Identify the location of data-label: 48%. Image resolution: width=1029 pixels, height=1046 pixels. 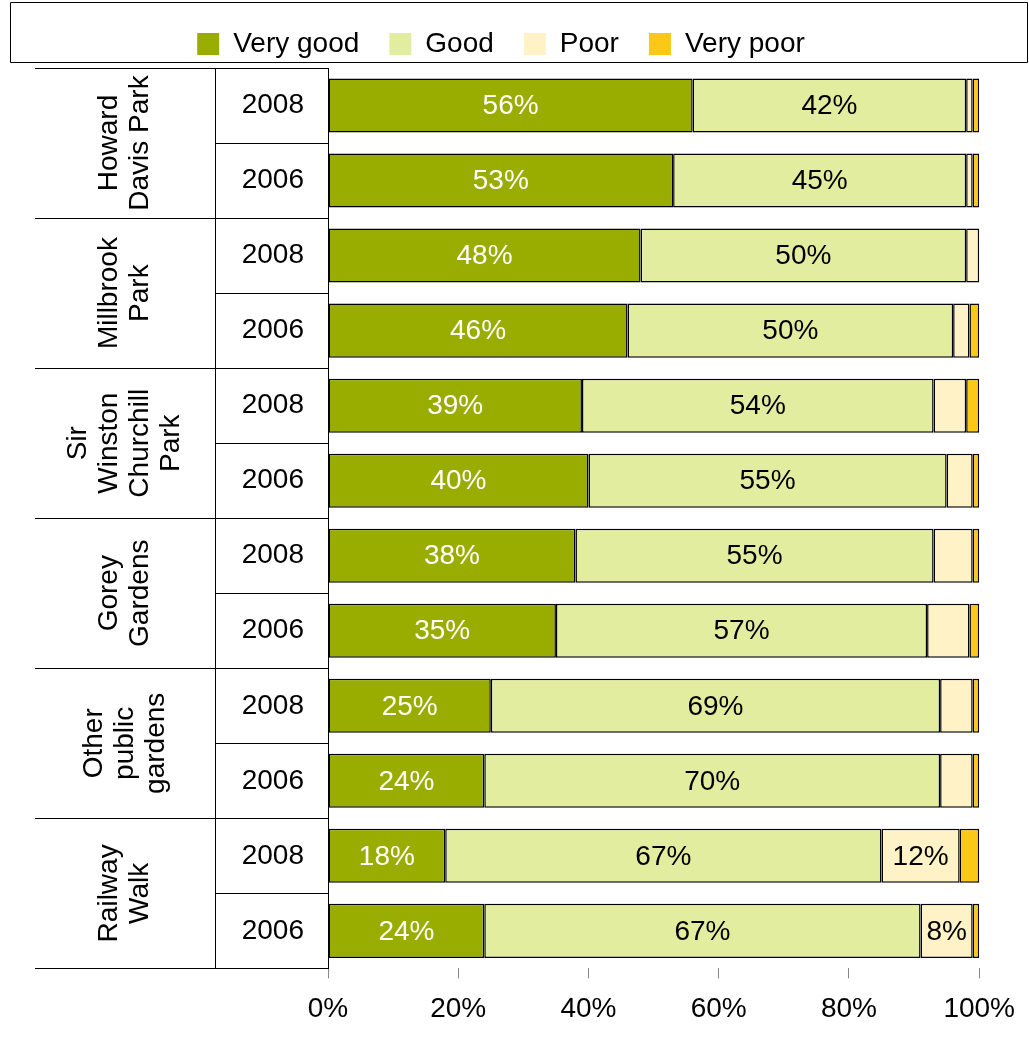
(484, 255).